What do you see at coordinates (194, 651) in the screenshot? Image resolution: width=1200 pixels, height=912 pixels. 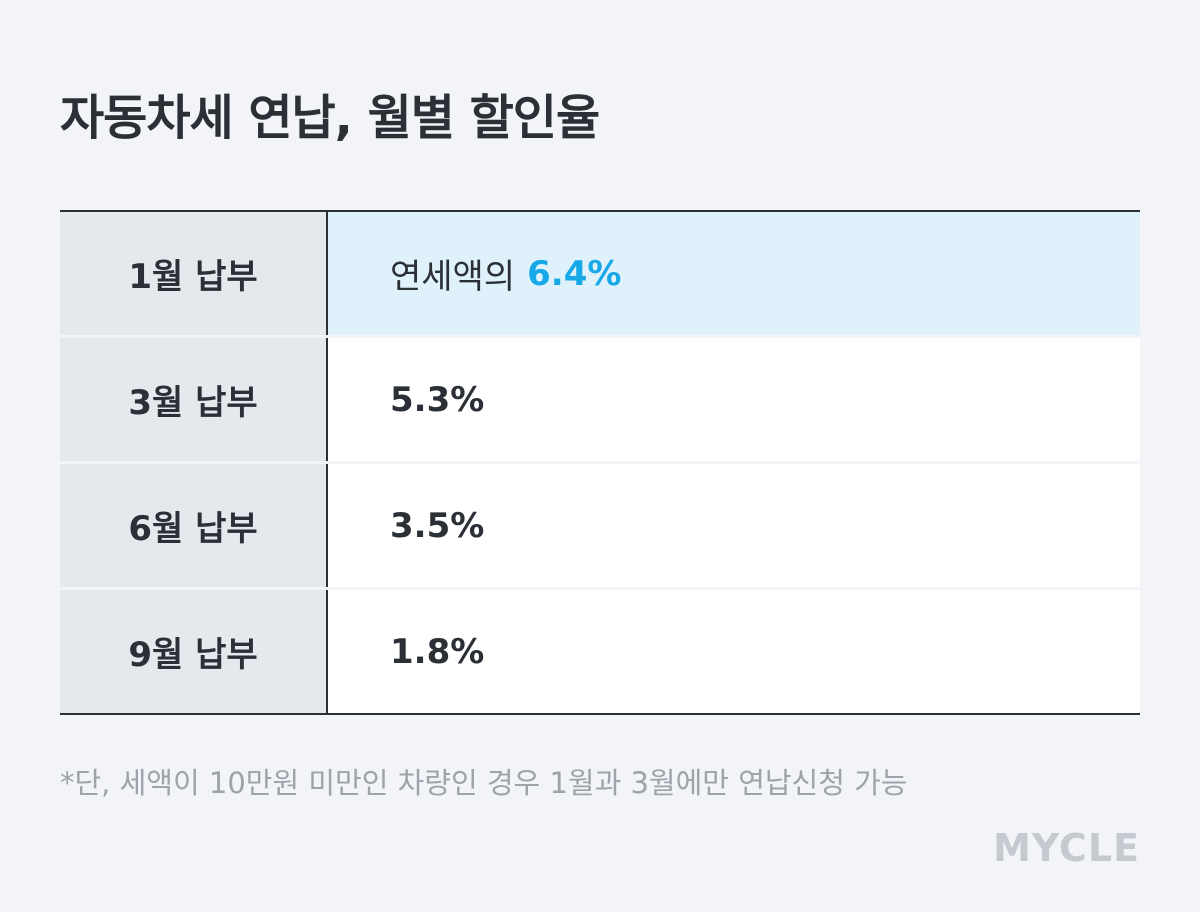 I see `row-label: 9월 납부` at bounding box center [194, 651].